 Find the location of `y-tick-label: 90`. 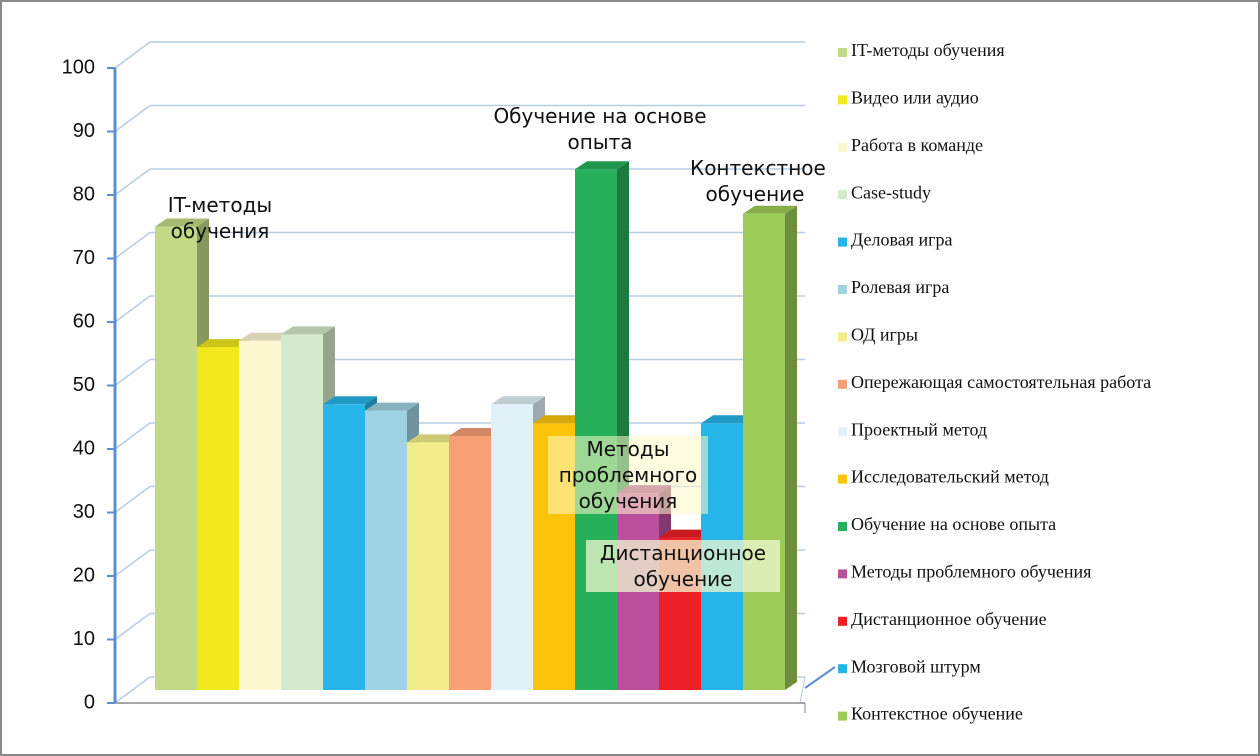

y-tick-label: 90 is located at coordinates (84, 131).